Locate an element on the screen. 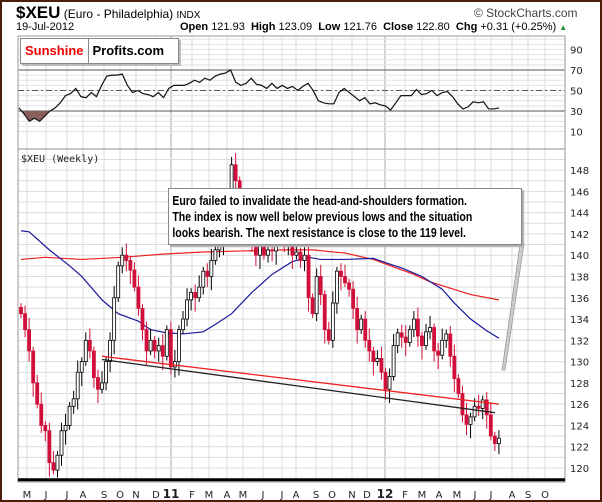 The image size is (602, 502). price-panel-label: $XEU (Weekly) is located at coordinates (60, 159).